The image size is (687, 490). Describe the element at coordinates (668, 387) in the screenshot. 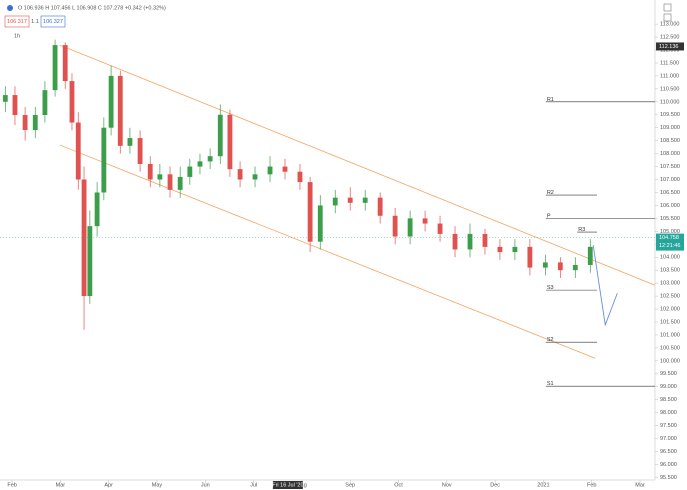

I see `y-tick-label: 99.000` at that location.